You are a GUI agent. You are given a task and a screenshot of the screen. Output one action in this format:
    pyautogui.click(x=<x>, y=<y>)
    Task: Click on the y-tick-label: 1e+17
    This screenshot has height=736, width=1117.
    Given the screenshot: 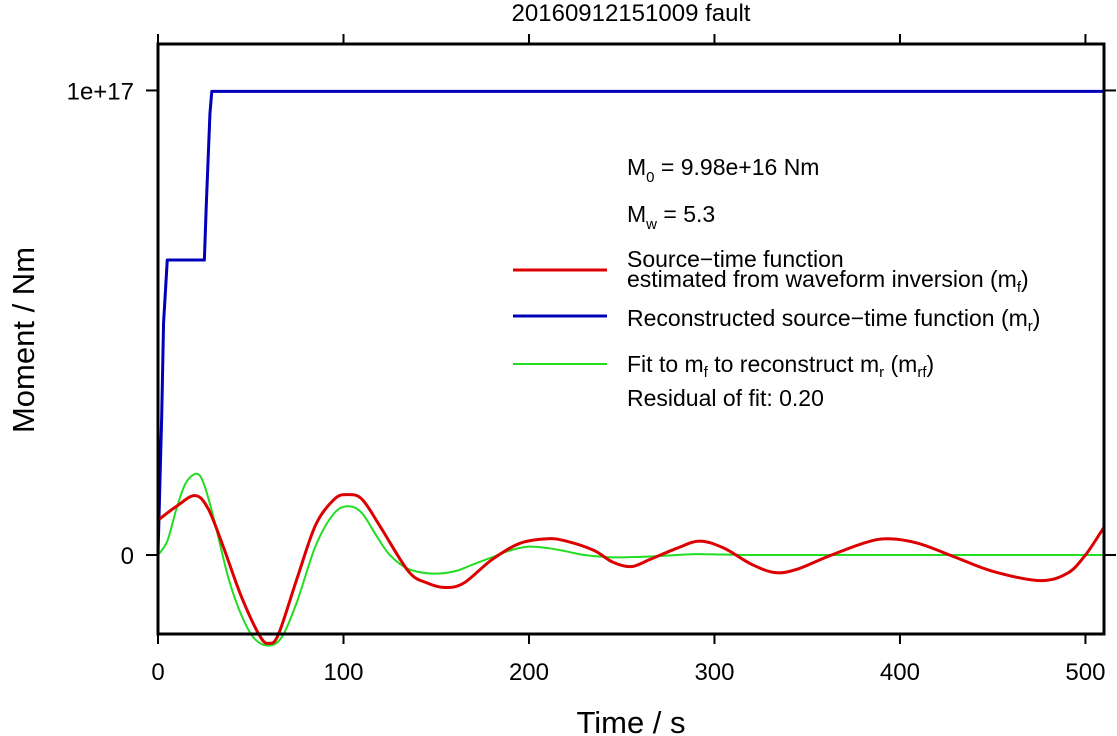 What is the action you would take?
    pyautogui.click(x=100, y=91)
    